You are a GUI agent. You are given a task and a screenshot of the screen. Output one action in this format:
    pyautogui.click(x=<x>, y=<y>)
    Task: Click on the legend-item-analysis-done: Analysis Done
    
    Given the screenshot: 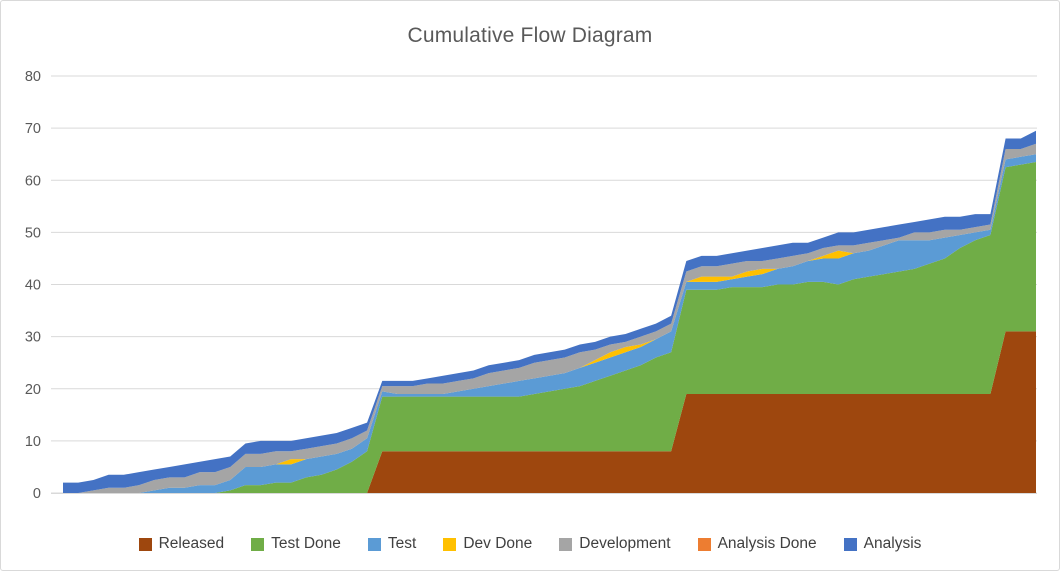 What is the action you would take?
    pyautogui.click(x=757, y=544)
    